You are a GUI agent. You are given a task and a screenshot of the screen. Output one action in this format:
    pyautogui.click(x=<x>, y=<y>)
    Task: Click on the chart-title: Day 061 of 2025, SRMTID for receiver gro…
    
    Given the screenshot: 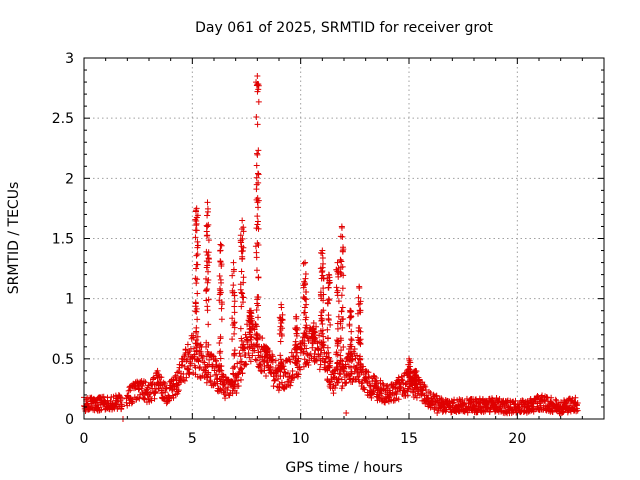 What is the action you would take?
    pyautogui.click(x=344, y=28)
    